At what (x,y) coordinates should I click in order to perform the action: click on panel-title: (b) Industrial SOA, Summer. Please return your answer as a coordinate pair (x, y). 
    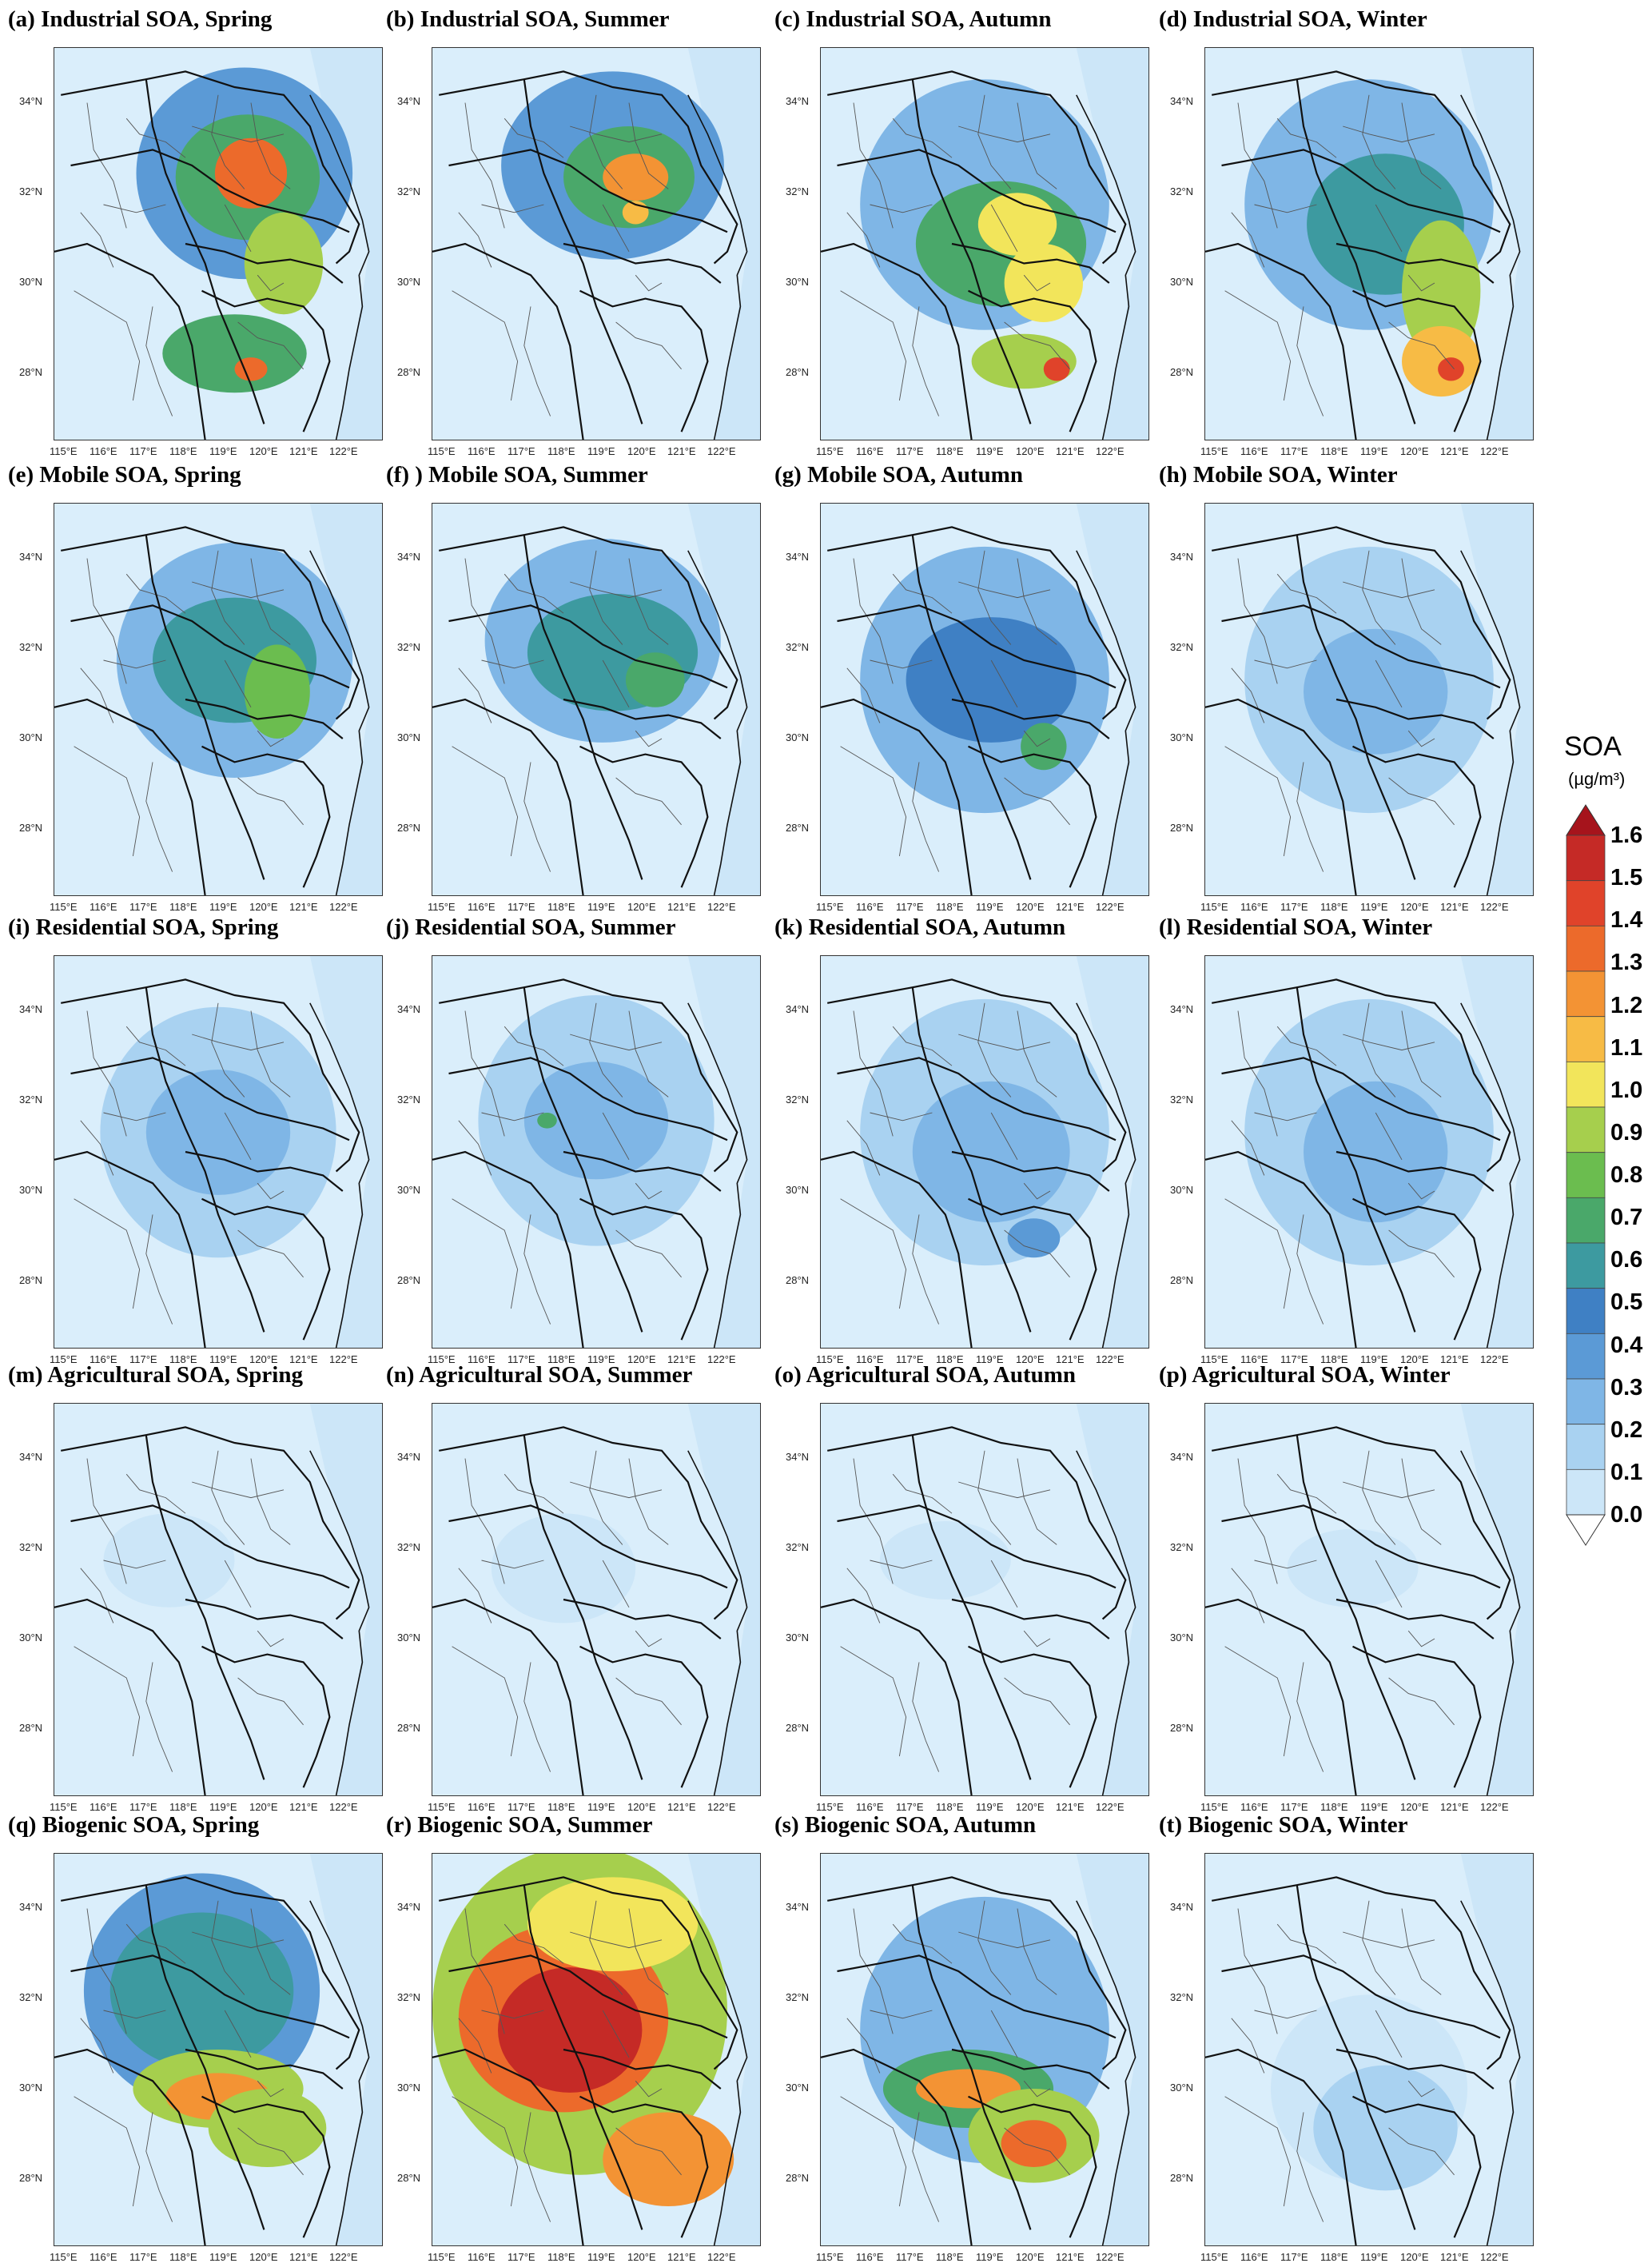
    Looking at the image, I should click on (528, 19).